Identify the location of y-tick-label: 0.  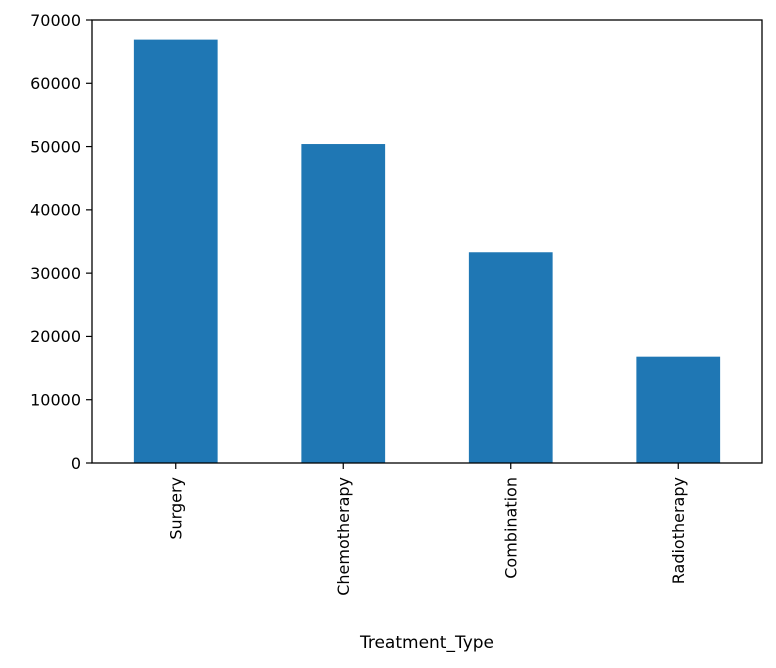
(76, 463).